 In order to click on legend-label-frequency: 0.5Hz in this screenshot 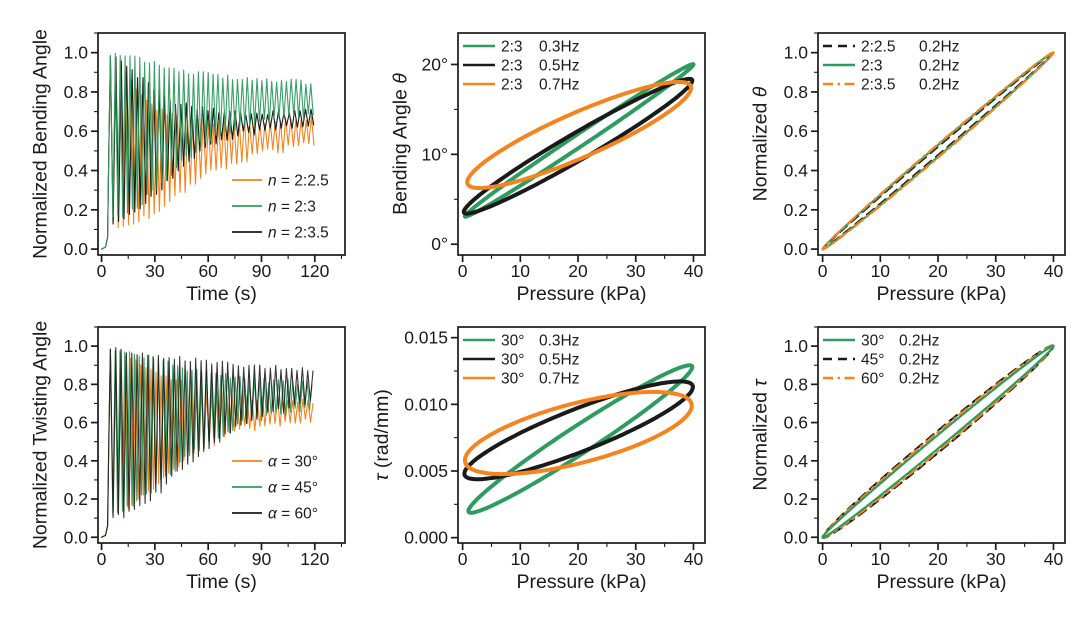, I will do `click(559, 360)`.